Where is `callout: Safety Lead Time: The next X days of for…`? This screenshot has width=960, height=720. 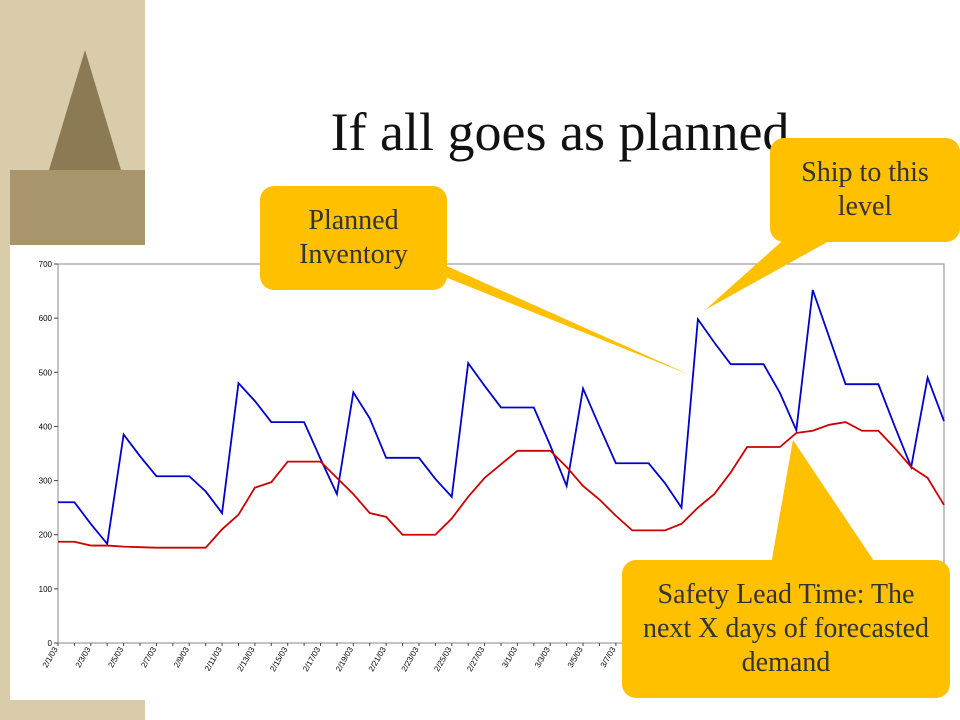
callout: Safety Lead Time: The next X days of for… is located at coordinates (786, 629).